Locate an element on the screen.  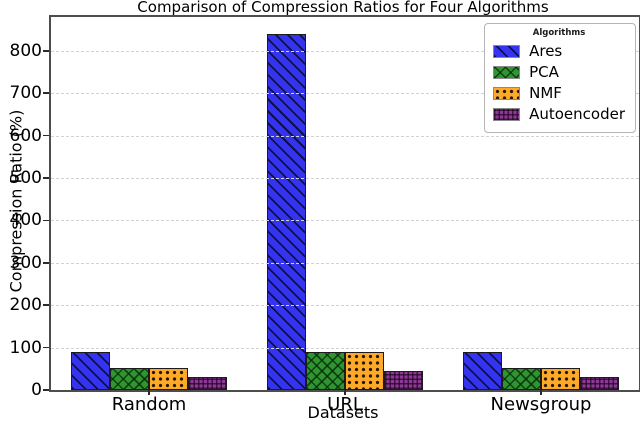
bar-autoencoder-url is located at coordinates (404, 380).